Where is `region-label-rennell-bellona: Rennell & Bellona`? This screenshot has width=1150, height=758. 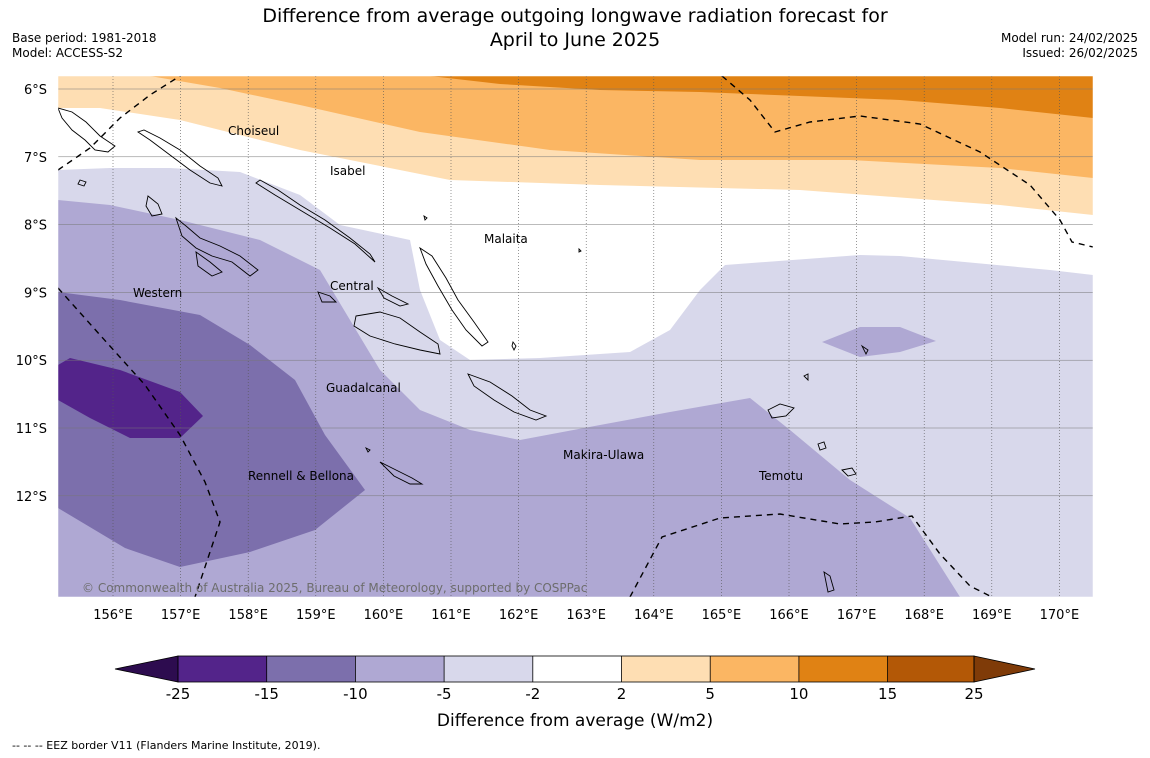 region-label-rennell-bellona: Rennell & Bellona is located at coordinates (301, 476).